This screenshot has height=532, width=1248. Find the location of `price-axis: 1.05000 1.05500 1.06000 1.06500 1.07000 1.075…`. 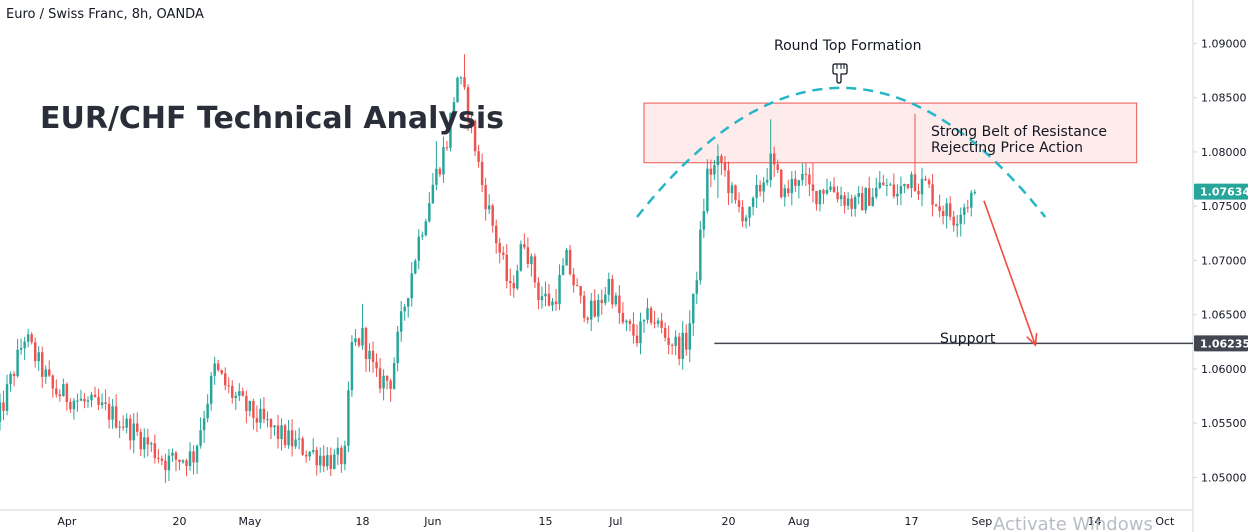

price-axis: 1.05000 1.05500 1.06000 1.06500 1.07000 1.075… is located at coordinates (1220, 260).